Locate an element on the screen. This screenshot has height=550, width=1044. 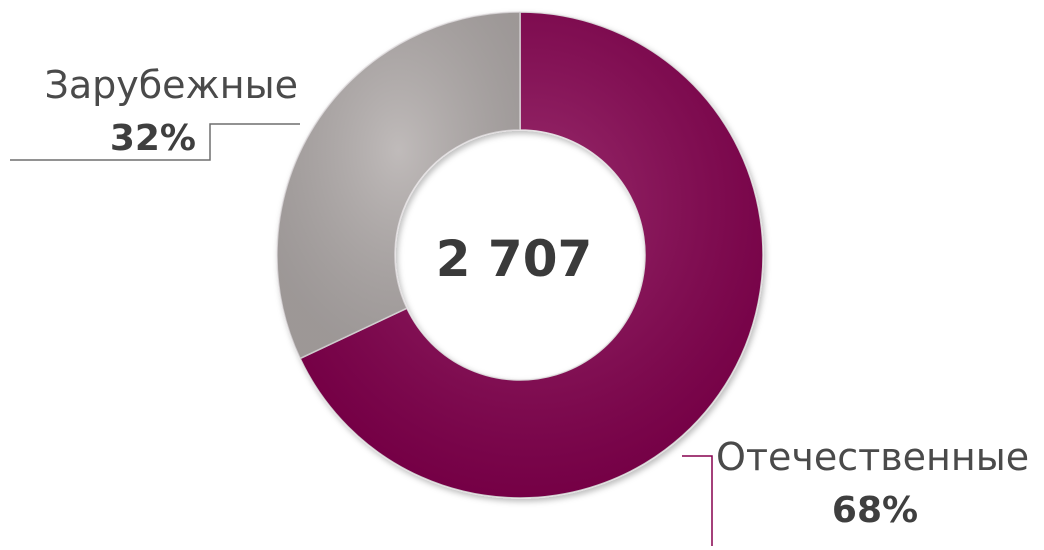
leader-line-domestic is located at coordinates (697, 500).